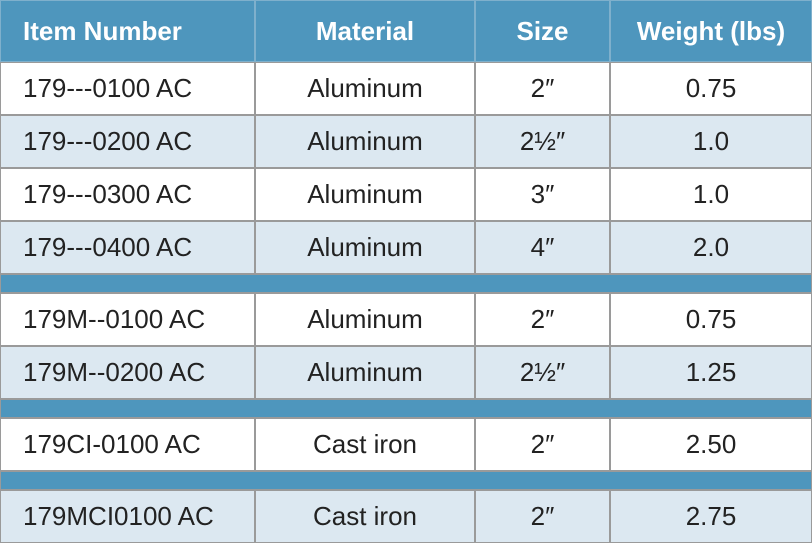 The width and height of the screenshot is (812, 549). What do you see at coordinates (542, 247) in the screenshot?
I see `table-cell: 4″` at bounding box center [542, 247].